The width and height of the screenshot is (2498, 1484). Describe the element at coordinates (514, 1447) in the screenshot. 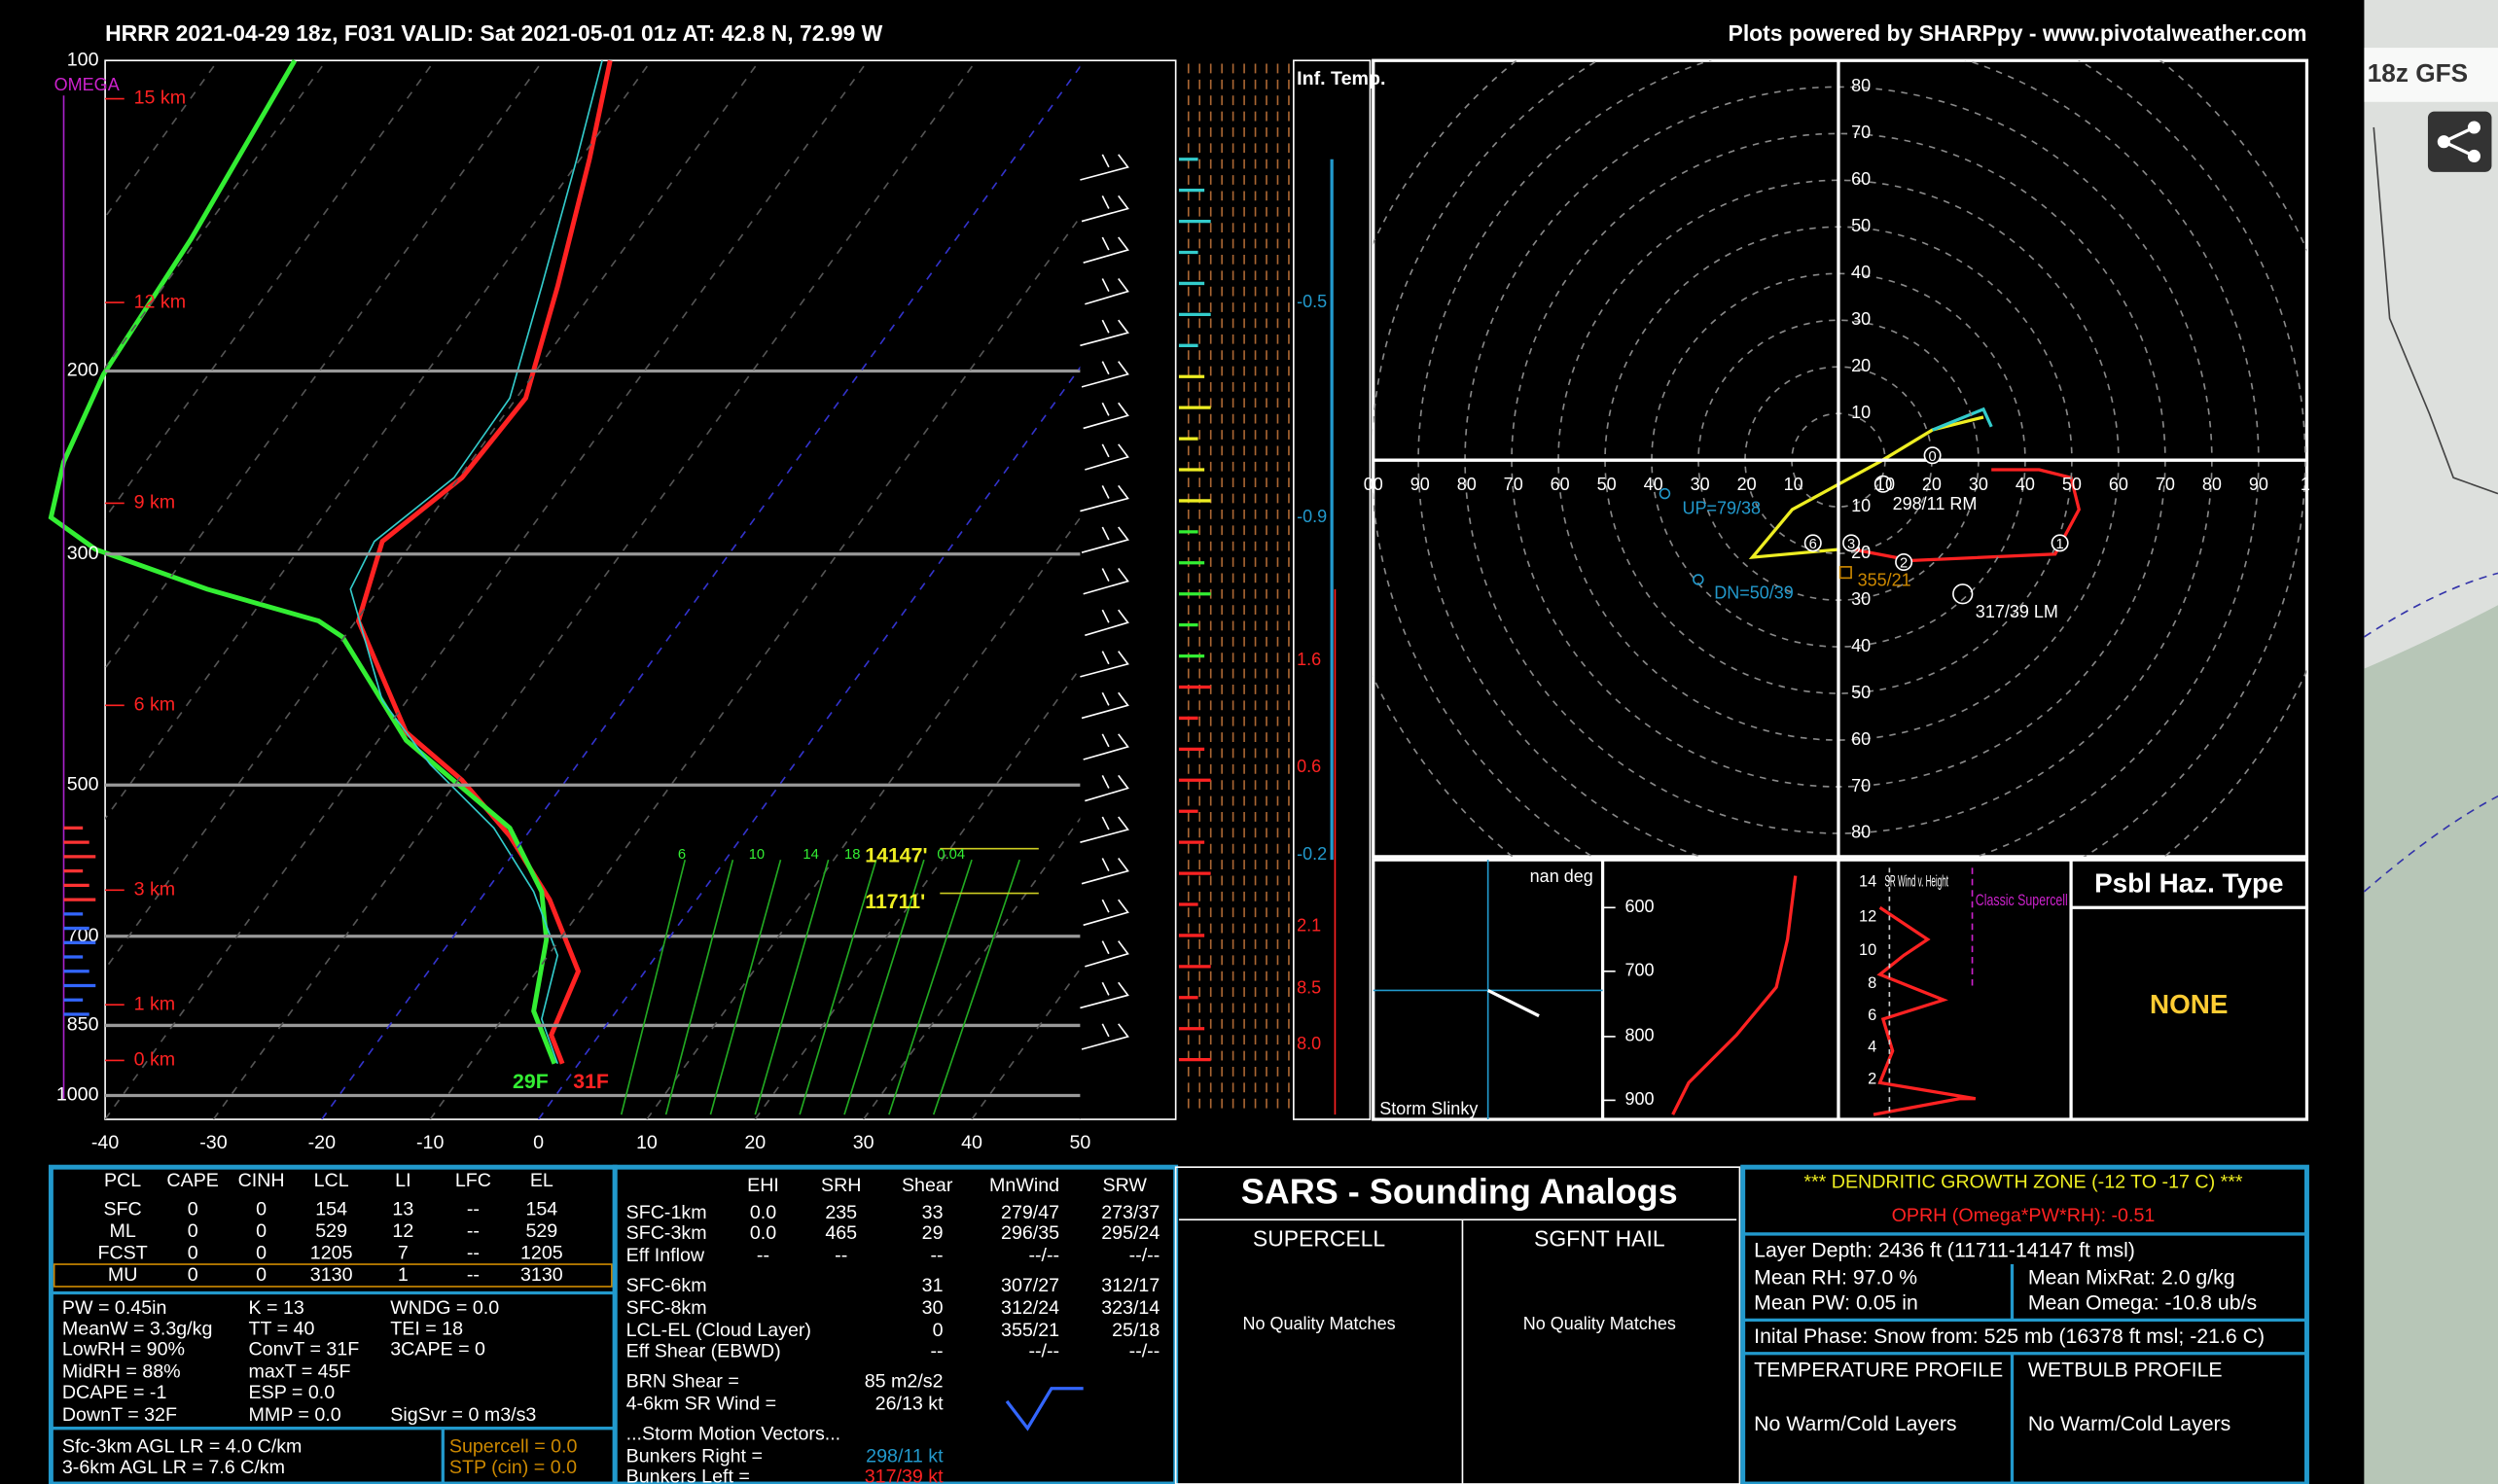

I see `composite-text: Supercell = 0.0` at that location.